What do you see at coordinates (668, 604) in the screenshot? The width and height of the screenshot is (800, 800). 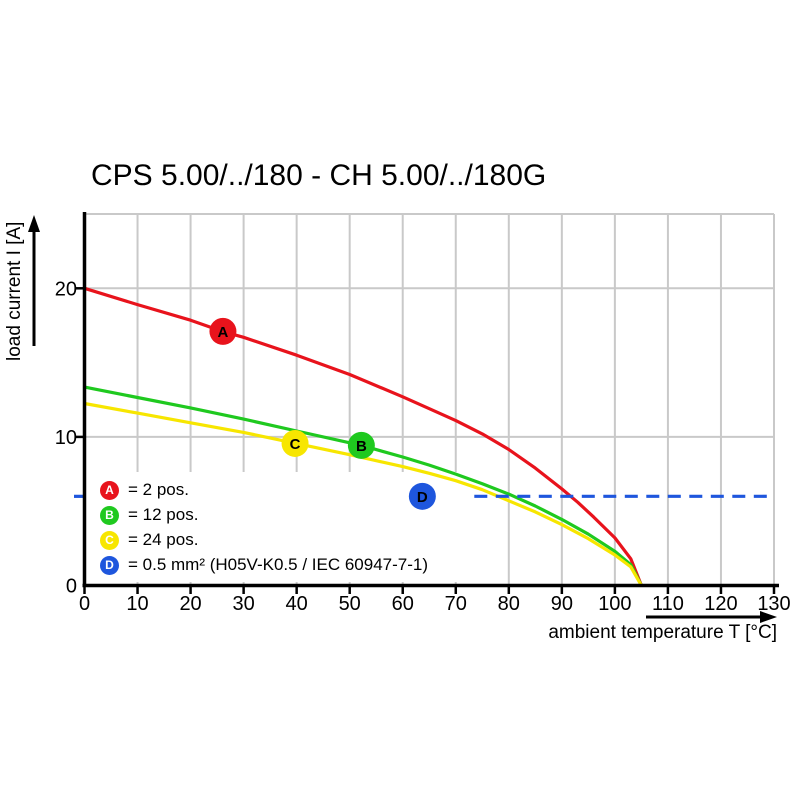 I see `x-tick-label: 110` at bounding box center [668, 604].